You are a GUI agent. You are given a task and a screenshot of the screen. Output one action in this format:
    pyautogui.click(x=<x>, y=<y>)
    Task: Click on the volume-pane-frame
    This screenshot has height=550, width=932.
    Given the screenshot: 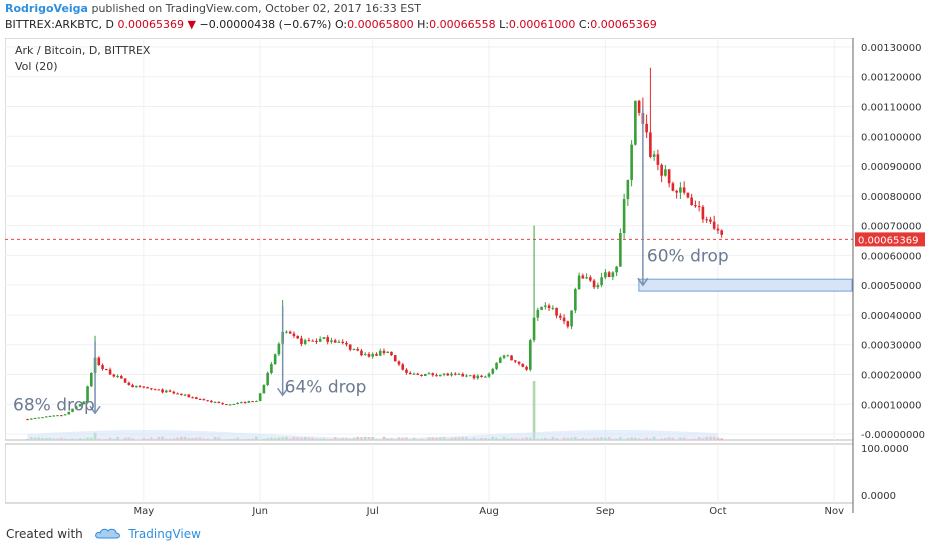 What is the action you would take?
    pyautogui.click(x=429, y=473)
    